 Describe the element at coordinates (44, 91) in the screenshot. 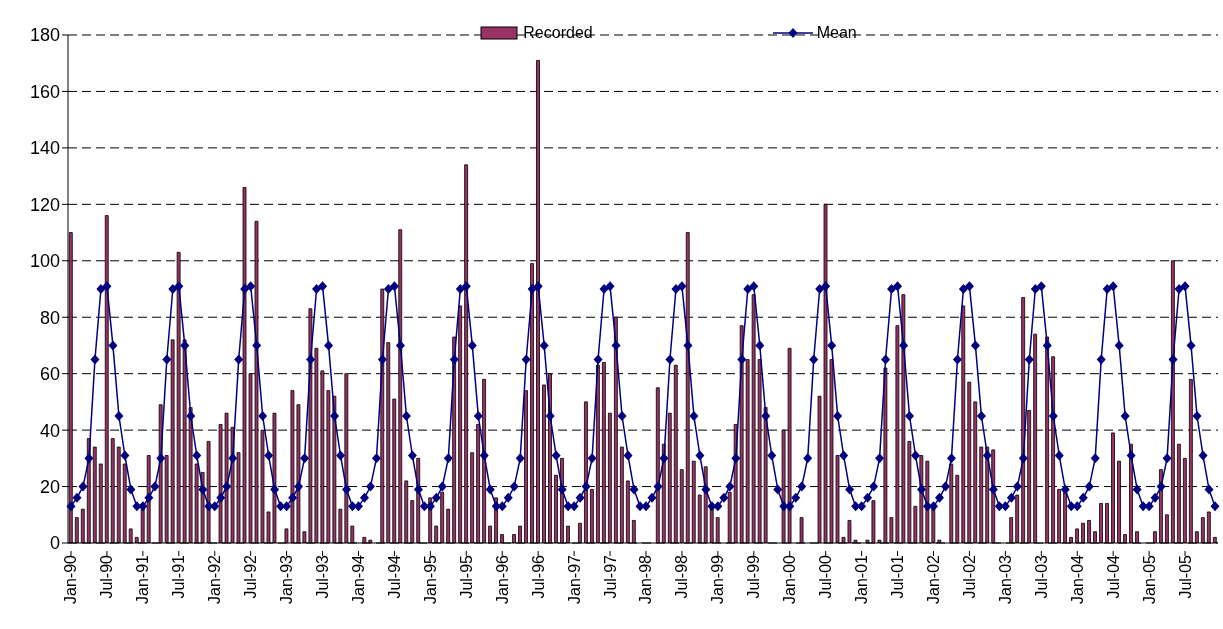

I see `y-tick-label: 160` at that location.